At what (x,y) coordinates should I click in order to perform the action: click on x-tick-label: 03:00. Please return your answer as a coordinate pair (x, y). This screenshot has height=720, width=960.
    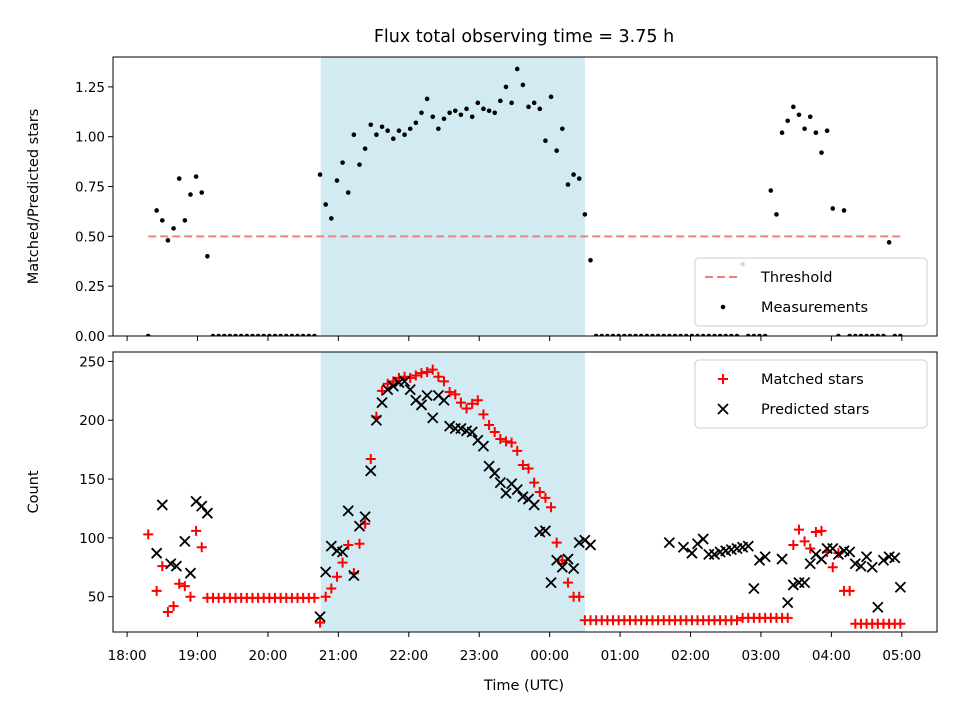
    Looking at the image, I should click on (760, 656).